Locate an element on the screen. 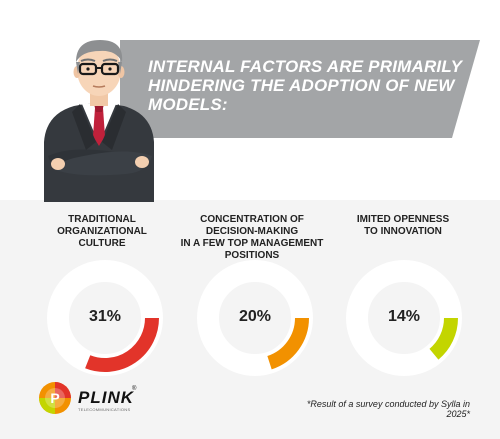 The image size is (500, 439). category-title-innovation: IMITED OPENNESS TO INNOVATION is located at coordinates (403, 226).